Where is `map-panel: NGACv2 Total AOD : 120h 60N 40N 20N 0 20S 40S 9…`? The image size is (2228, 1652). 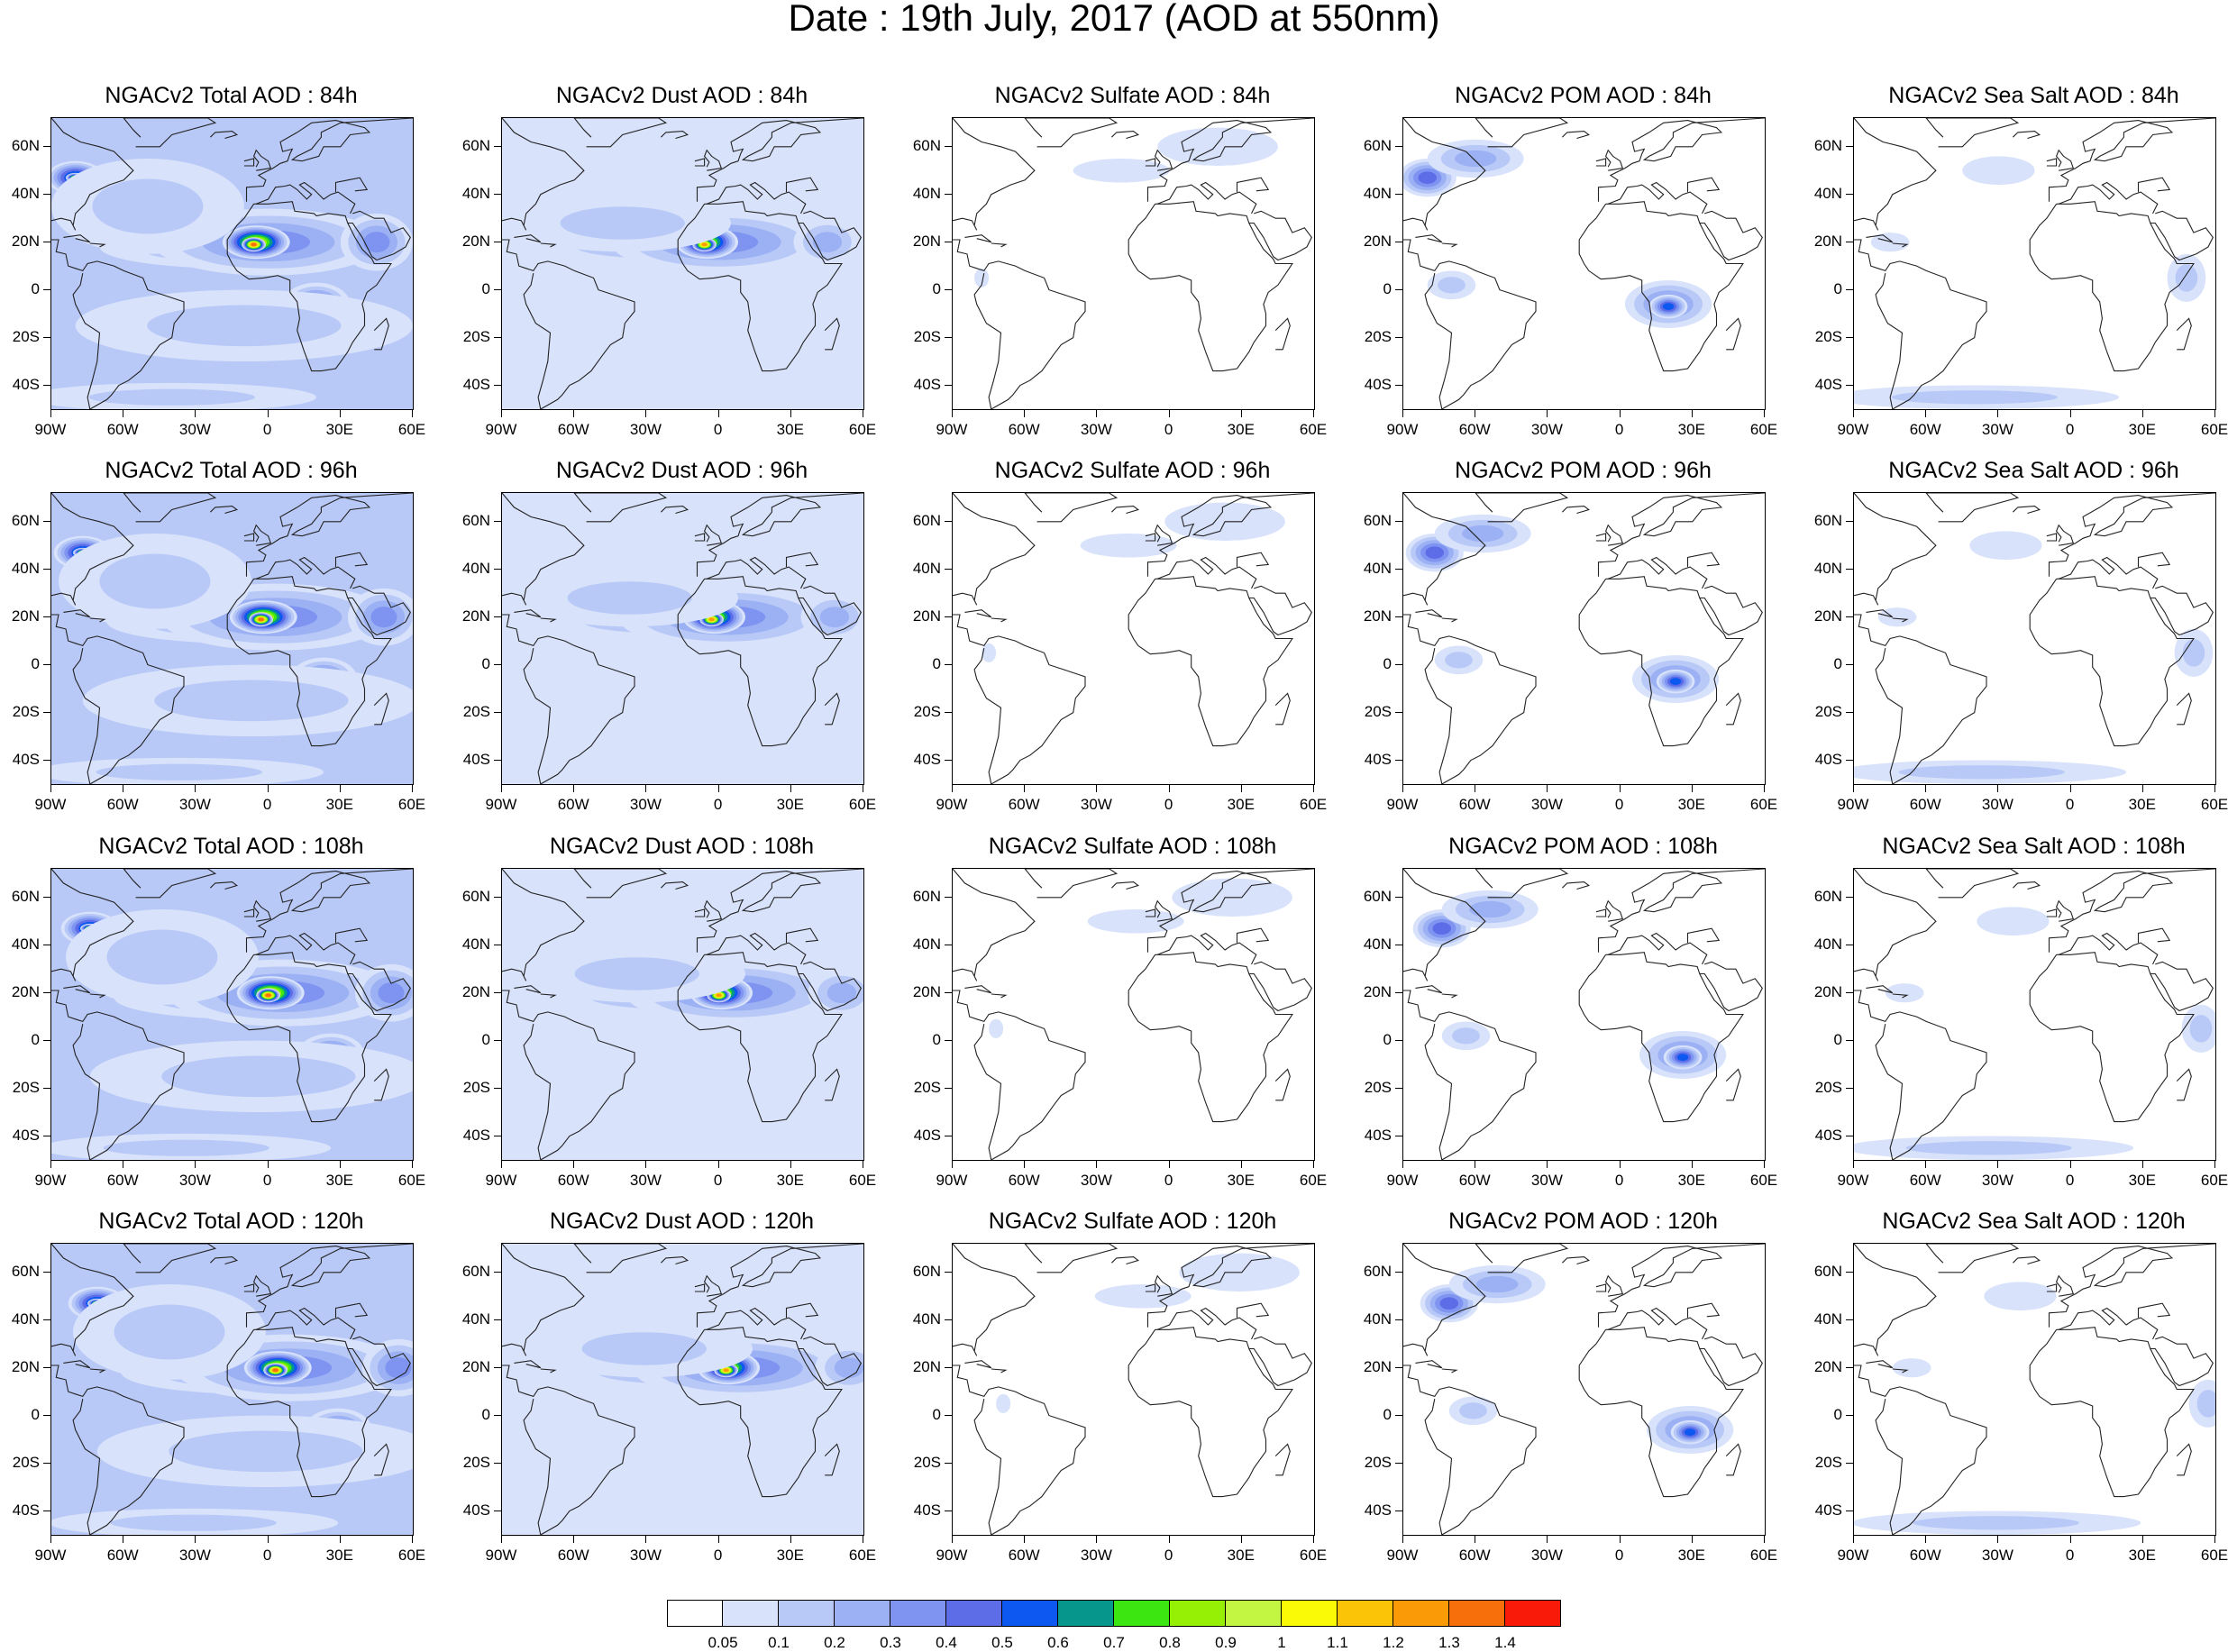 map-panel: NGACv2 Total AOD : 120h 60N 40N 20N 0 20S 40S 9… is located at coordinates (218, 1387).